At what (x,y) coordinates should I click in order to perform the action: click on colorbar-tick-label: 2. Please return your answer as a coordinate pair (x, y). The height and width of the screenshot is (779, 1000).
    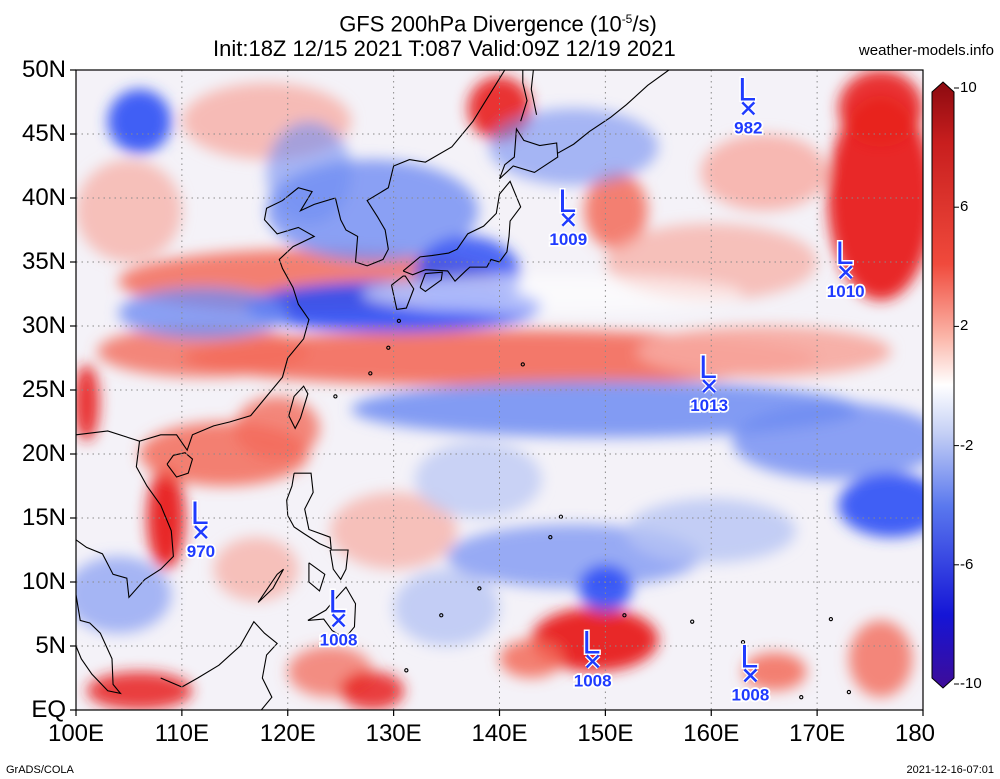
    Looking at the image, I should click on (964, 326).